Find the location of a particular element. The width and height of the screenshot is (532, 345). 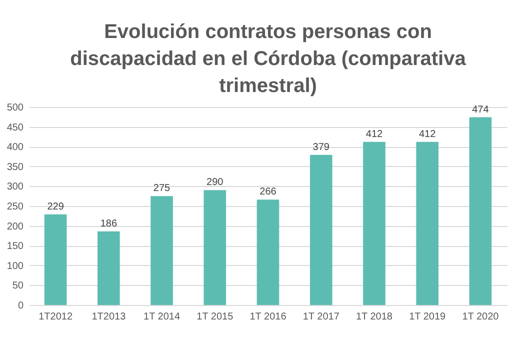

y-tick-label: 400 is located at coordinates (15, 148).